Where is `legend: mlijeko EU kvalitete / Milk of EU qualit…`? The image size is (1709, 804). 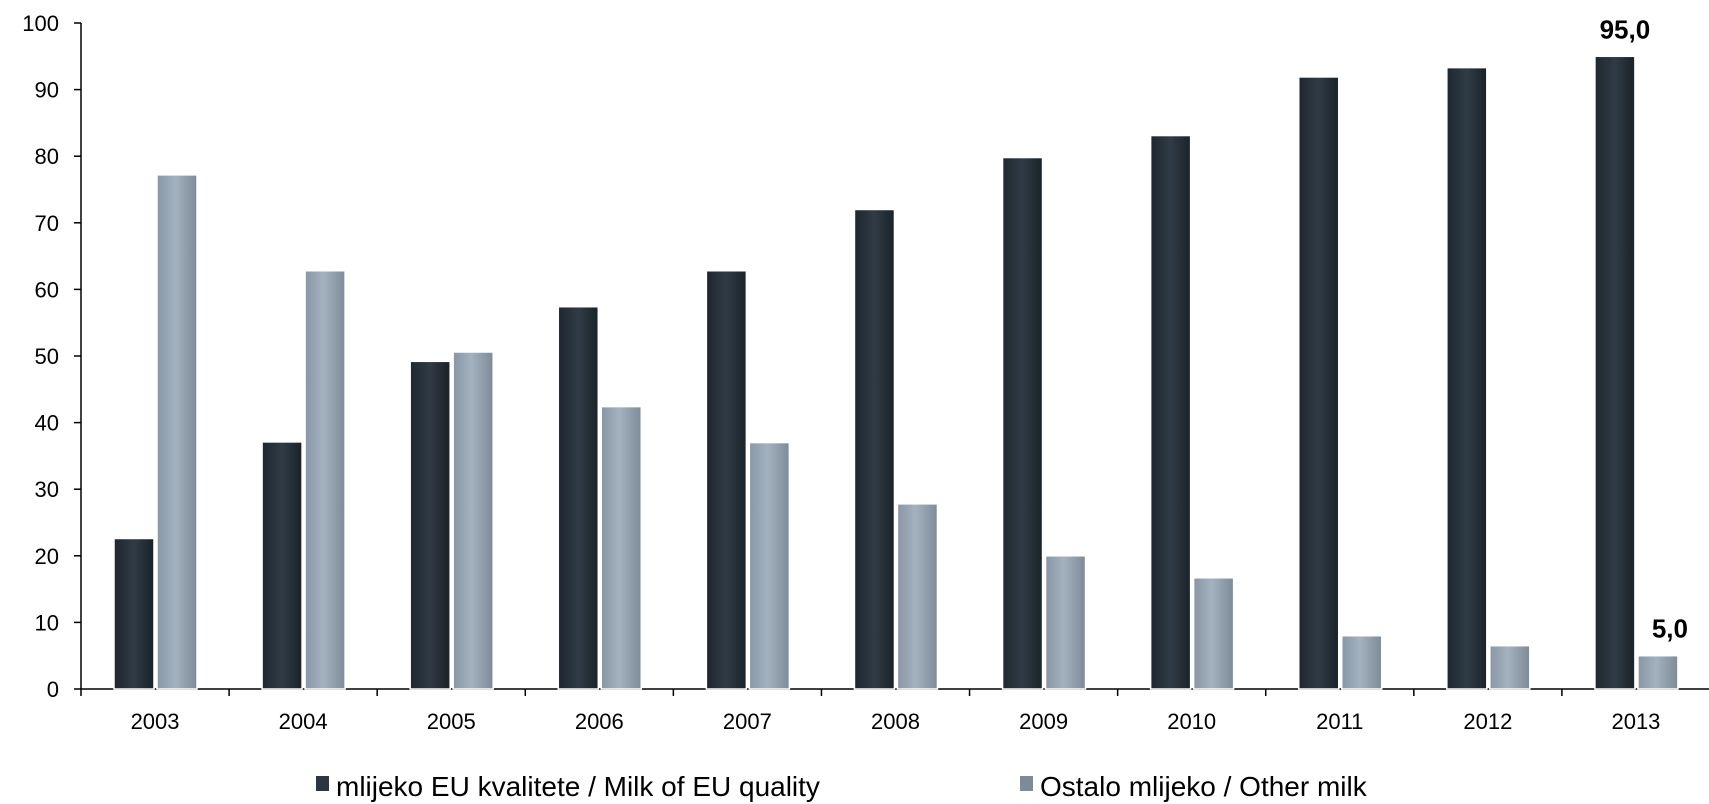 legend: mlijeko EU kvalitete / Milk of EU qualit… is located at coordinates (842, 786).